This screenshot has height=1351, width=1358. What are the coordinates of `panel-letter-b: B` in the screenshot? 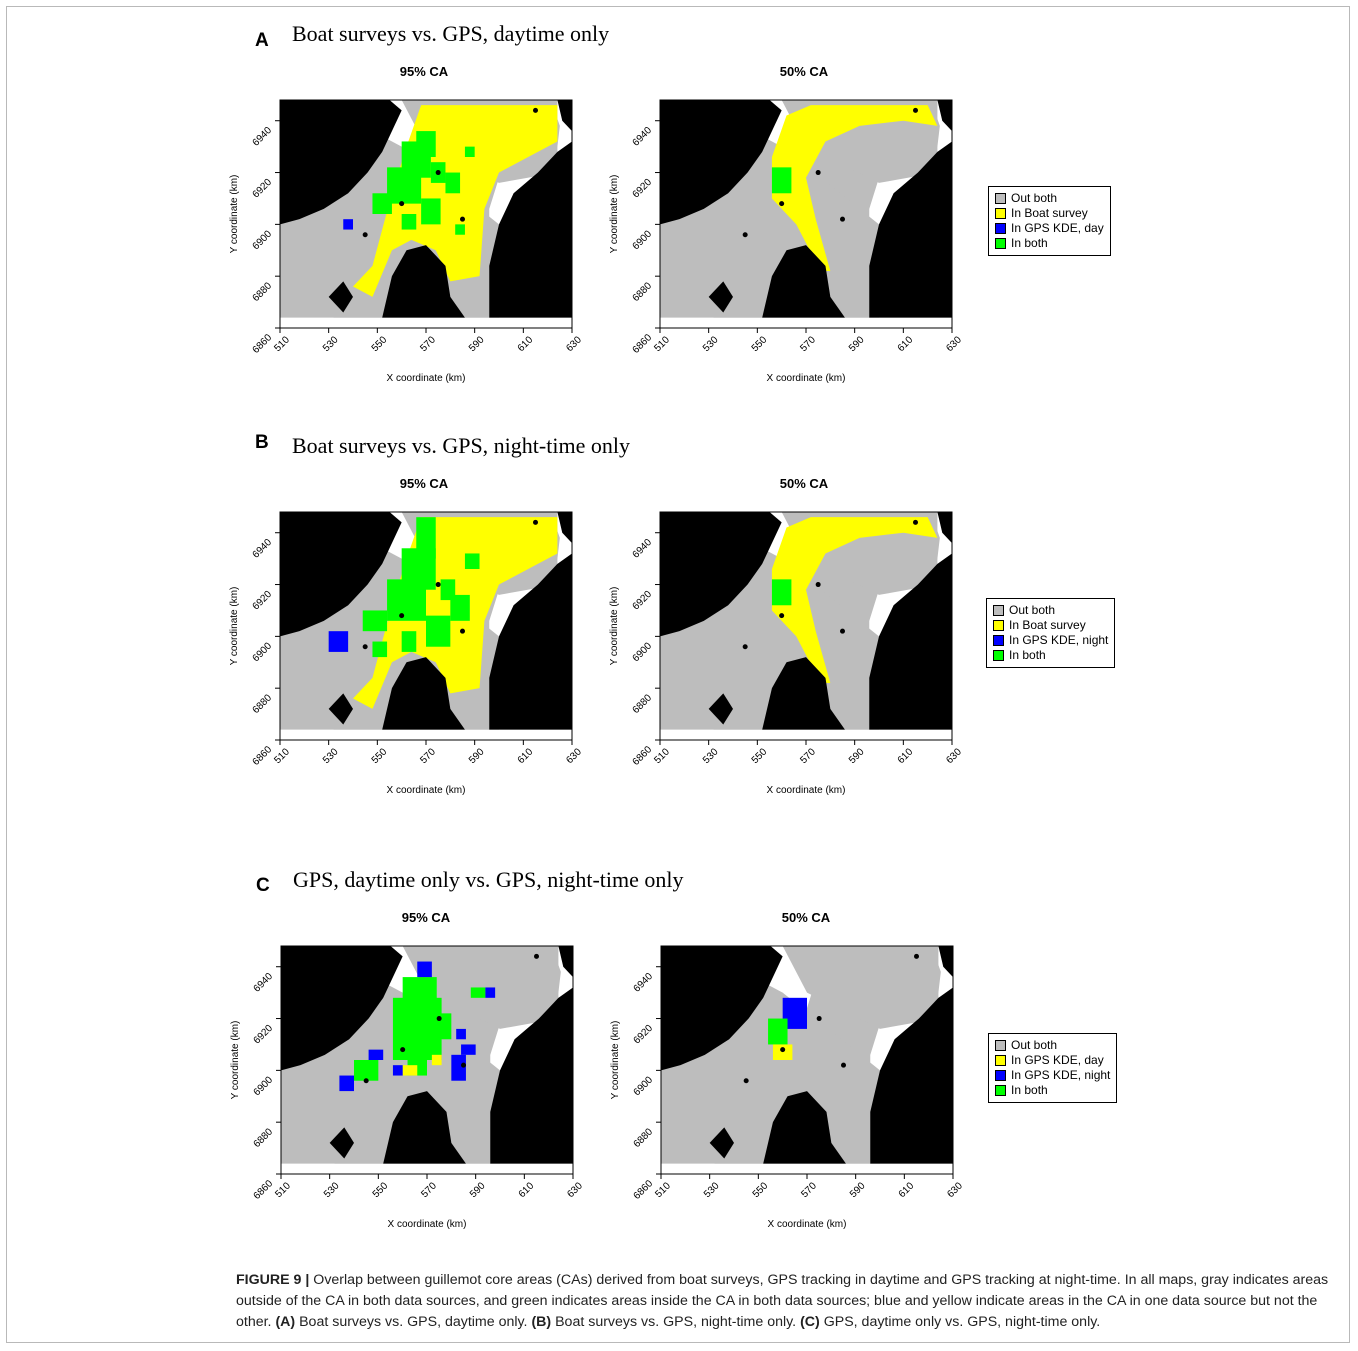 It's located at (262, 442).